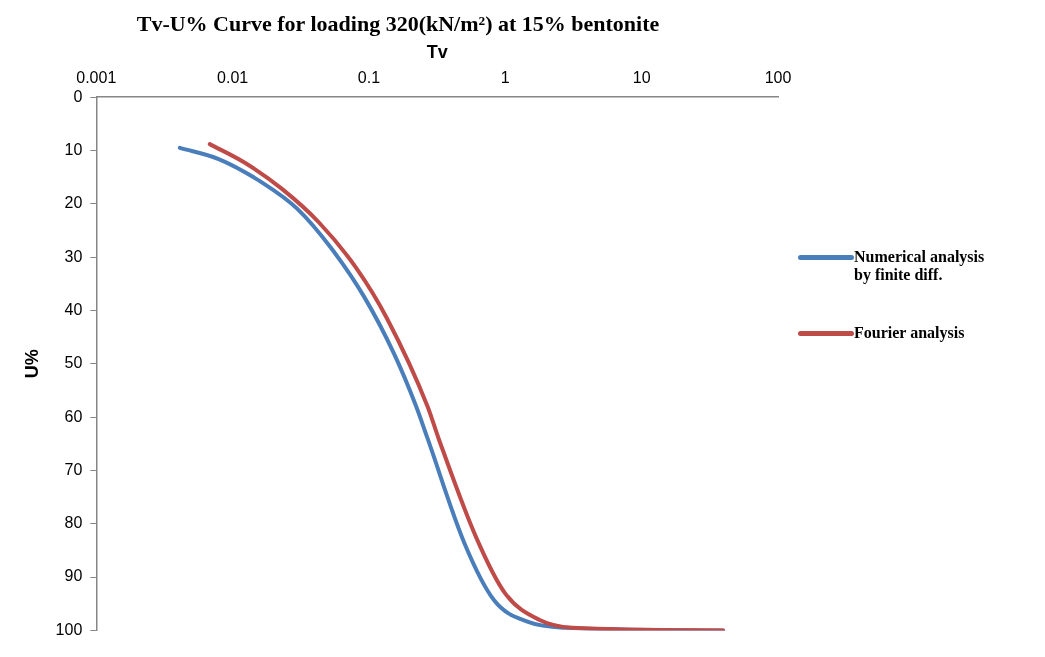 The width and height of the screenshot is (1045, 657). What do you see at coordinates (73, 363) in the screenshot?
I see `y-tick-label: 50` at bounding box center [73, 363].